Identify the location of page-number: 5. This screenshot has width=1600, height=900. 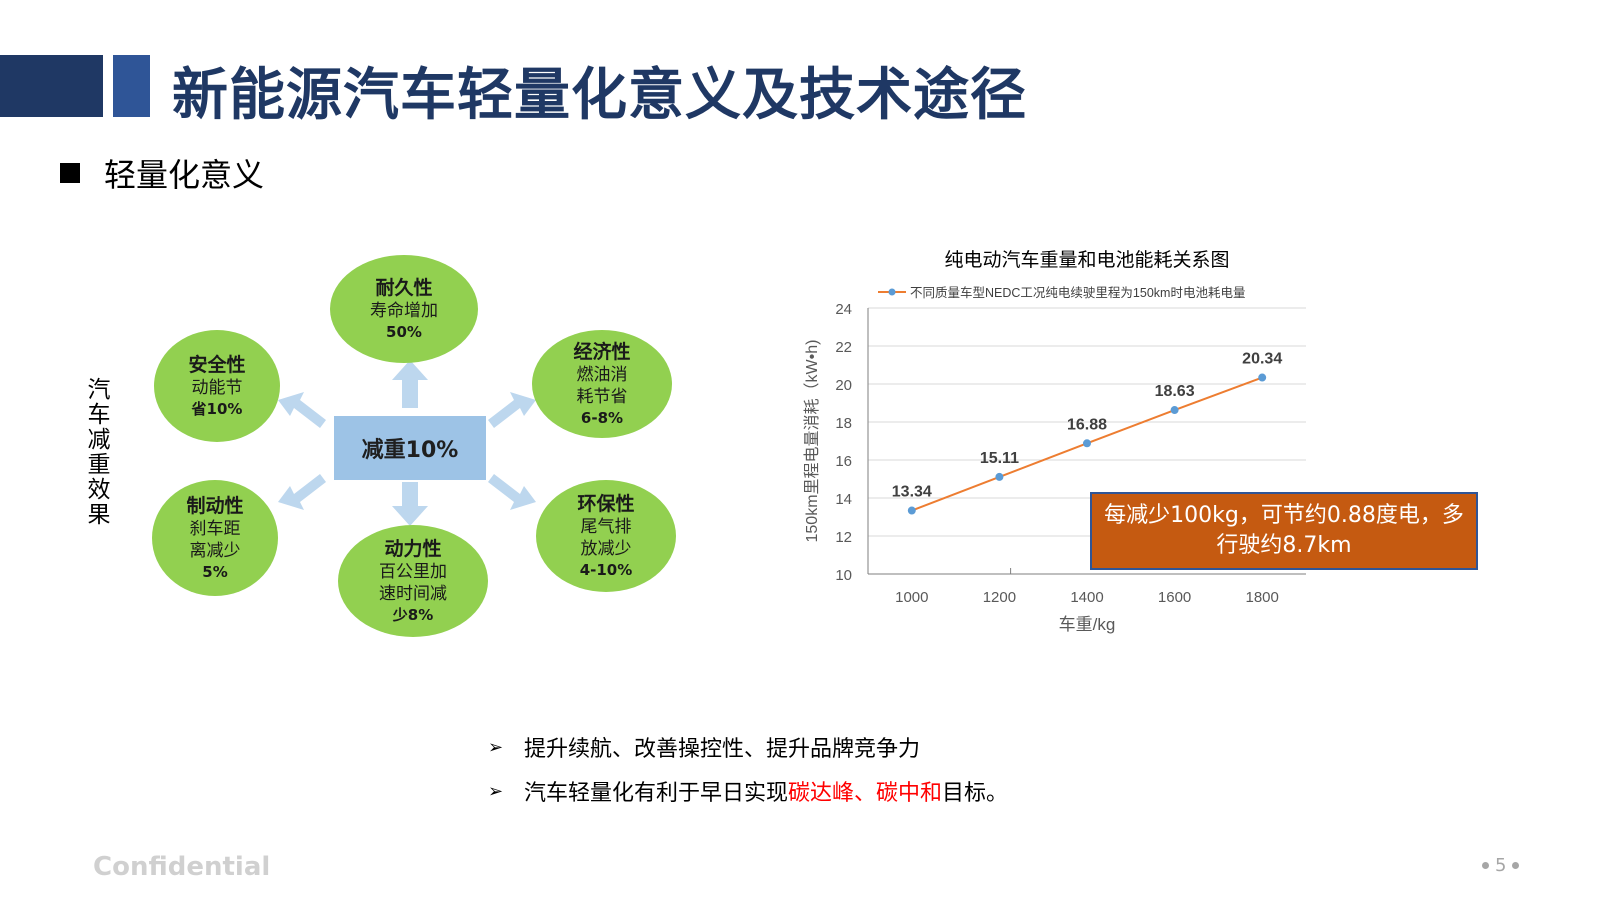
(1501, 865).